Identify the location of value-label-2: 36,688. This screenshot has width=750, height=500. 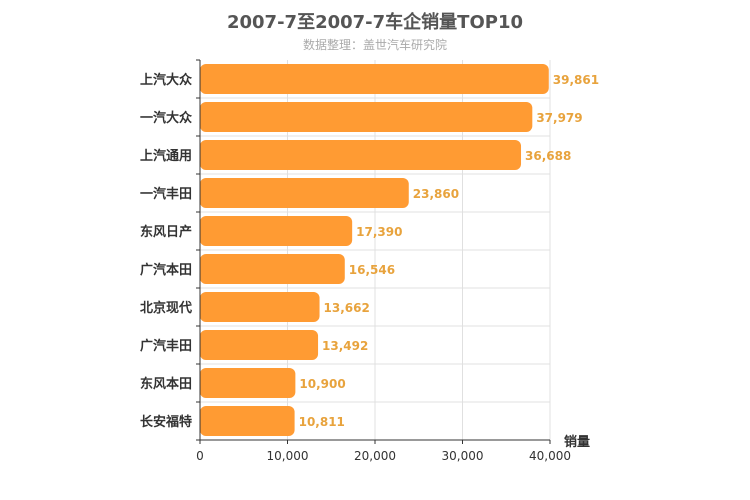
(548, 156).